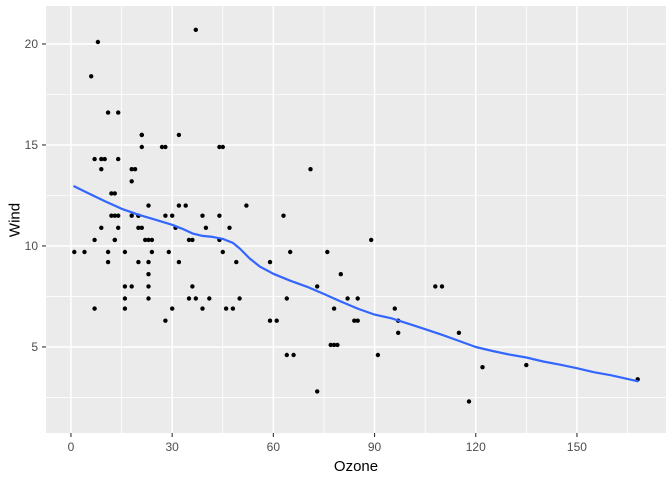 The height and width of the screenshot is (480, 672). I want to click on y-tick-label: 5, so click(34, 347).